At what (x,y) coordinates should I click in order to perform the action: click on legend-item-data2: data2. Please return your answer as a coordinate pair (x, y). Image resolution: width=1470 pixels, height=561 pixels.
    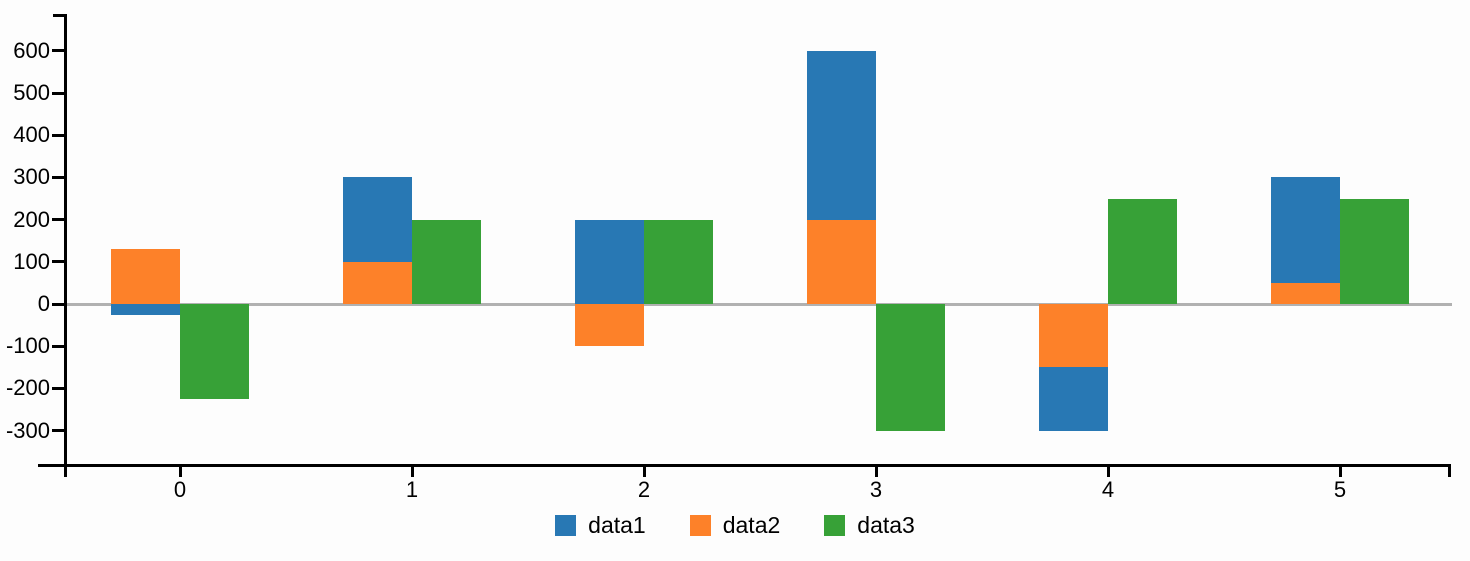
    Looking at the image, I should click on (735, 525).